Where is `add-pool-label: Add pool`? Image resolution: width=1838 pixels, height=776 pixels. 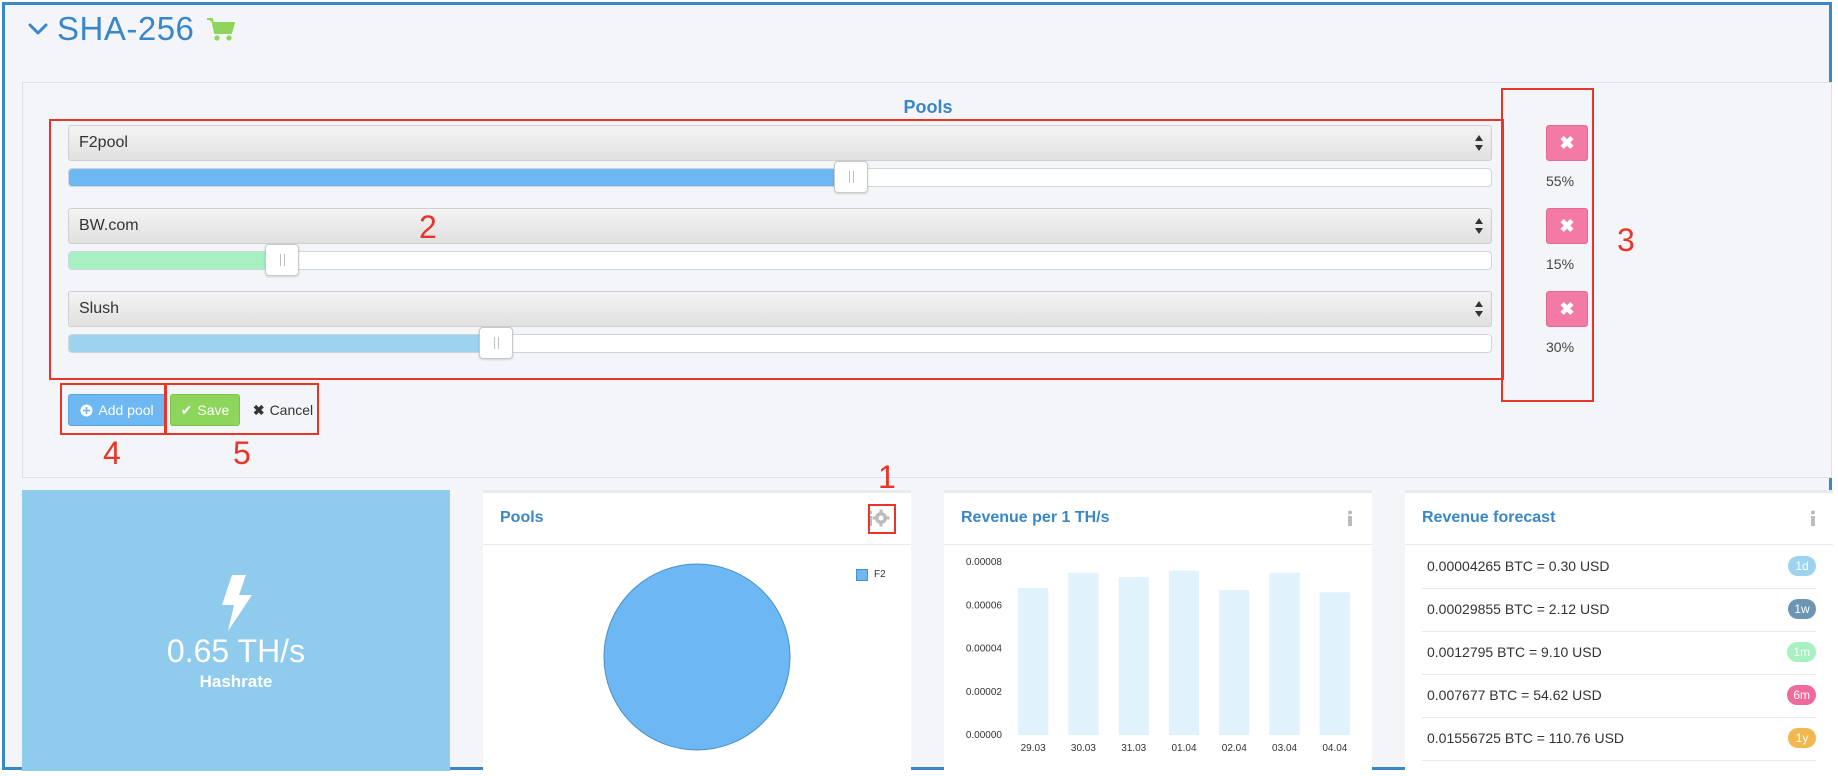
add-pool-label: Add pool is located at coordinates (126, 410).